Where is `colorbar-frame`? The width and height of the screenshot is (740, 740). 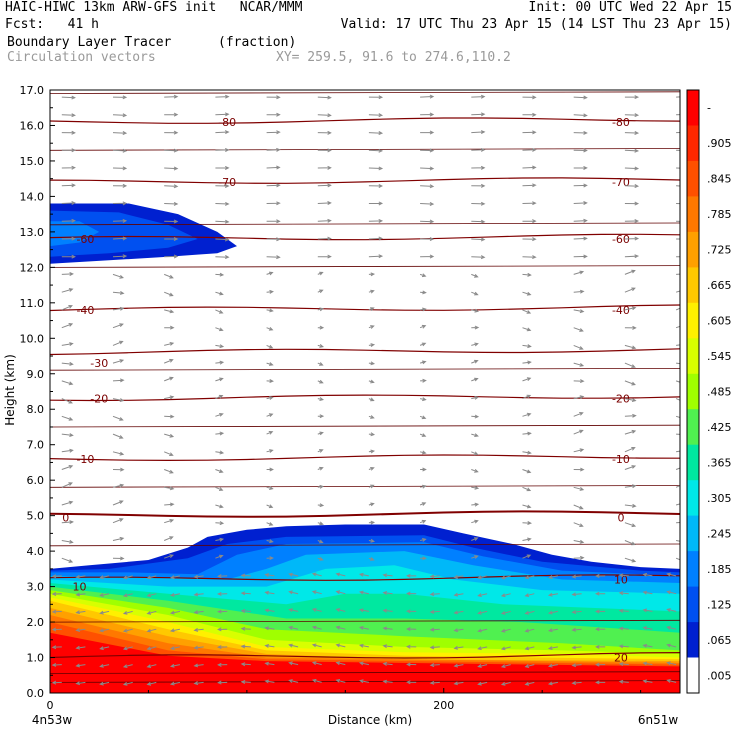 colorbar-frame is located at coordinates (693, 391).